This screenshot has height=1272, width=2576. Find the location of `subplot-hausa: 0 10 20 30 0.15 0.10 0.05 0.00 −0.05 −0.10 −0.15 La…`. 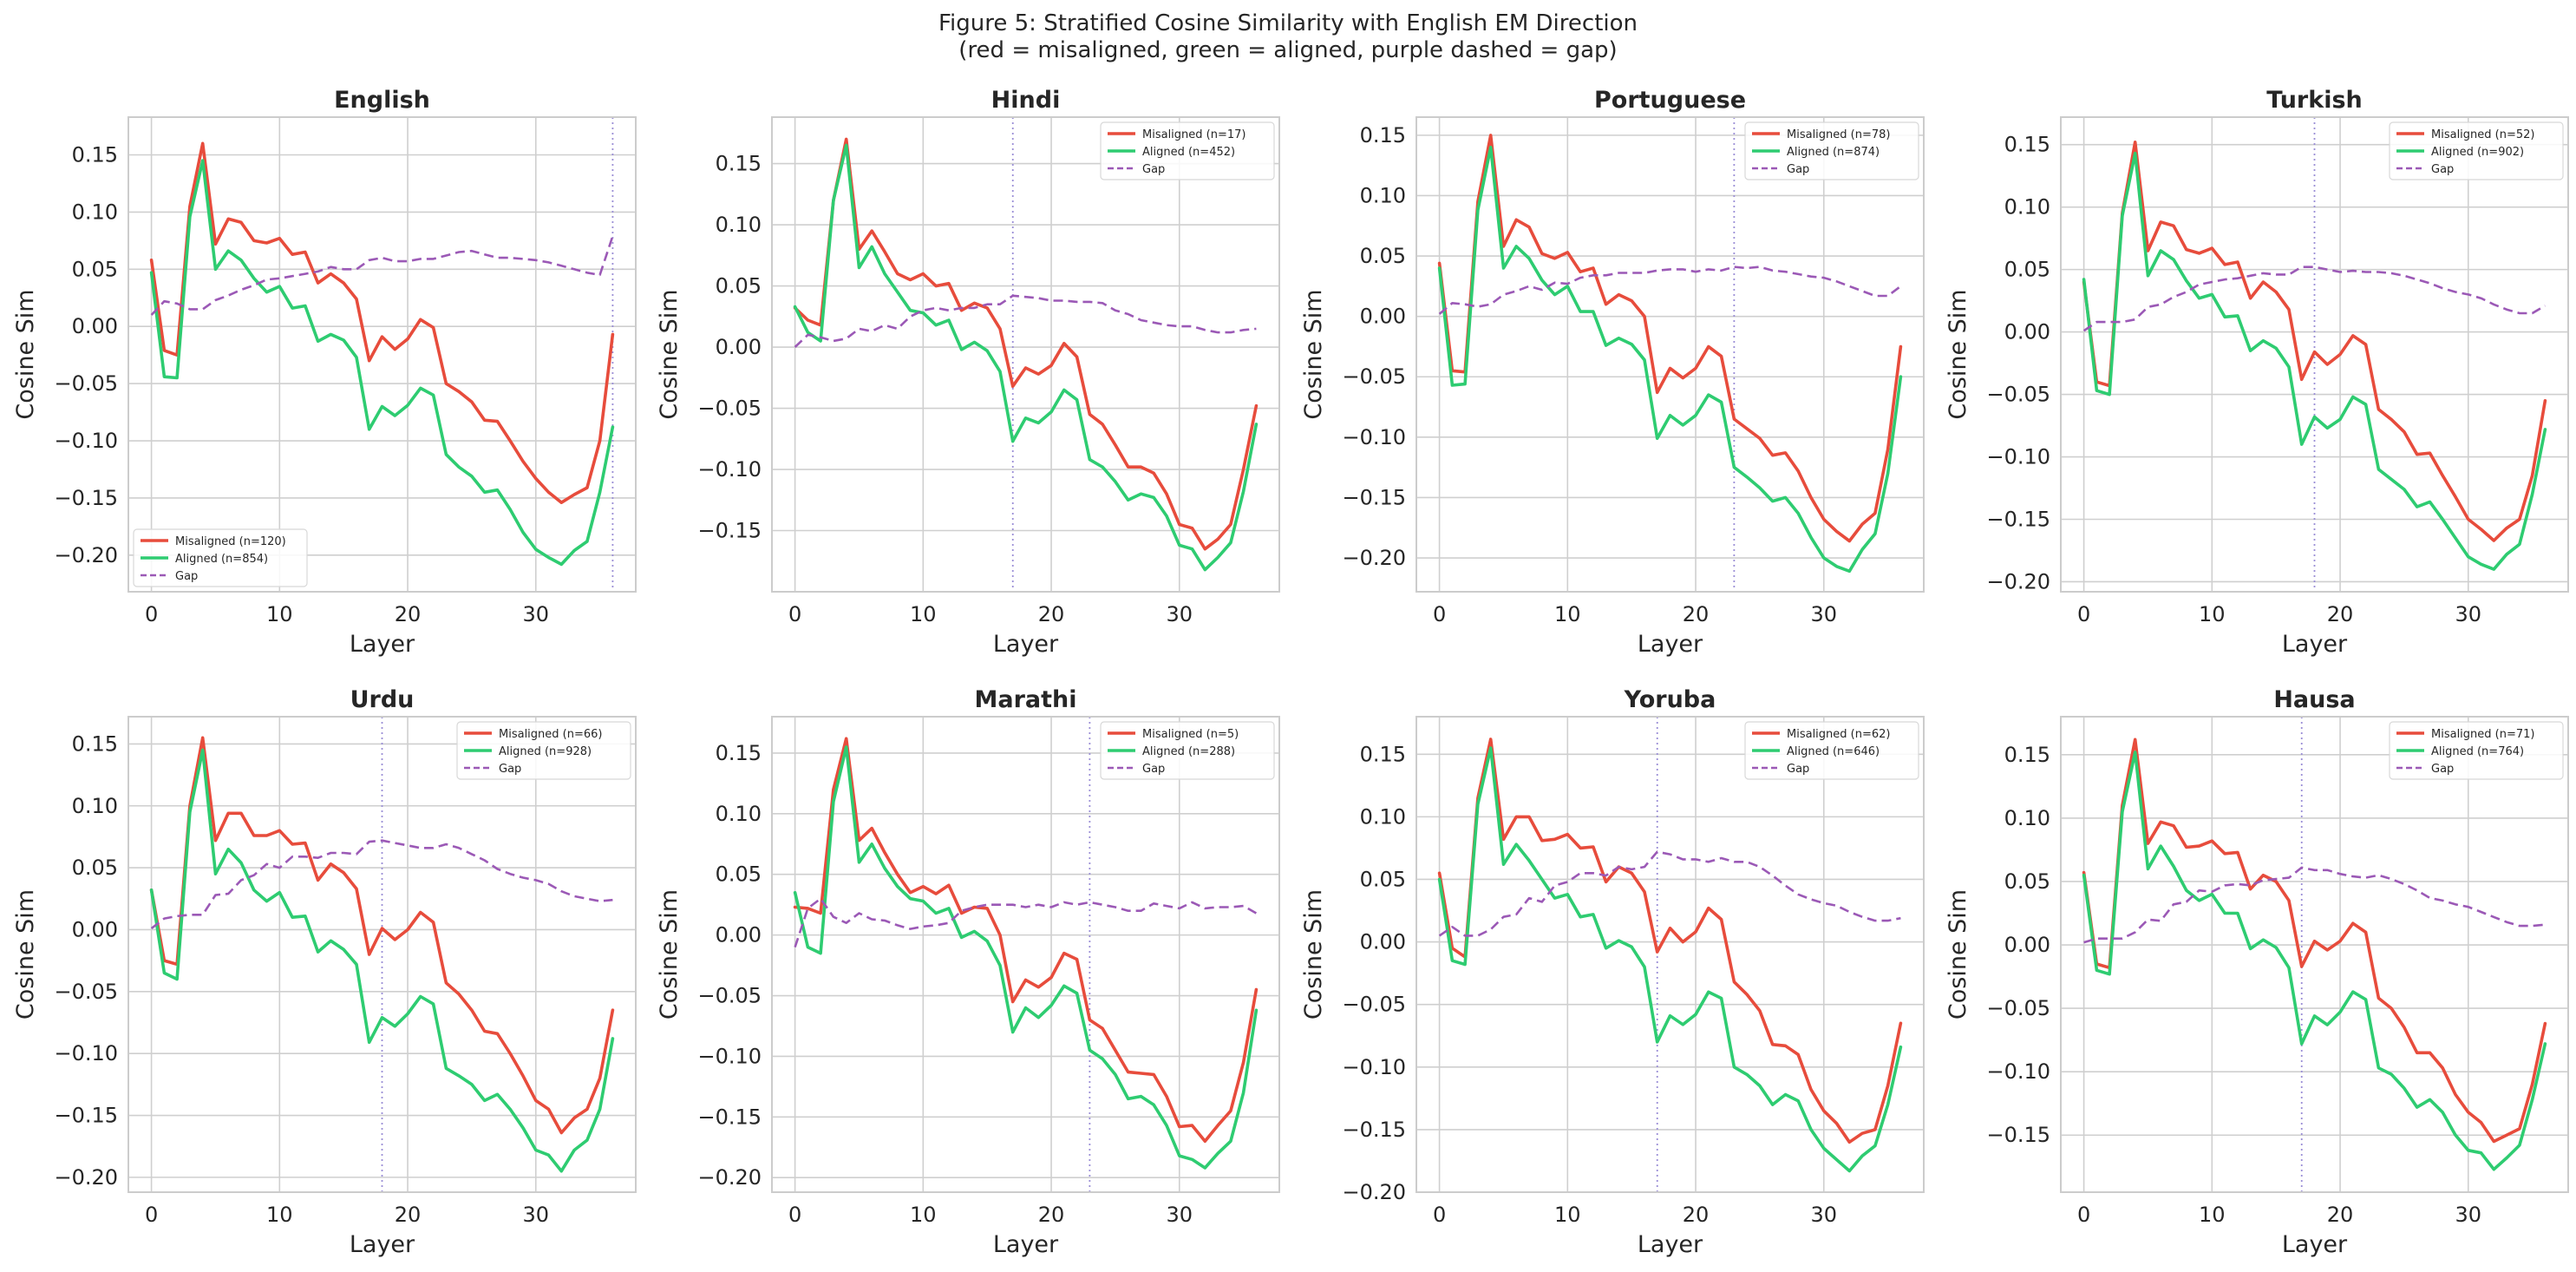

subplot-hausa: 0 10 20 30 0.15 0.10 0.05 0.00 −0.05 −0.10 −0.15 La… is located at coordinates (2257, 972).